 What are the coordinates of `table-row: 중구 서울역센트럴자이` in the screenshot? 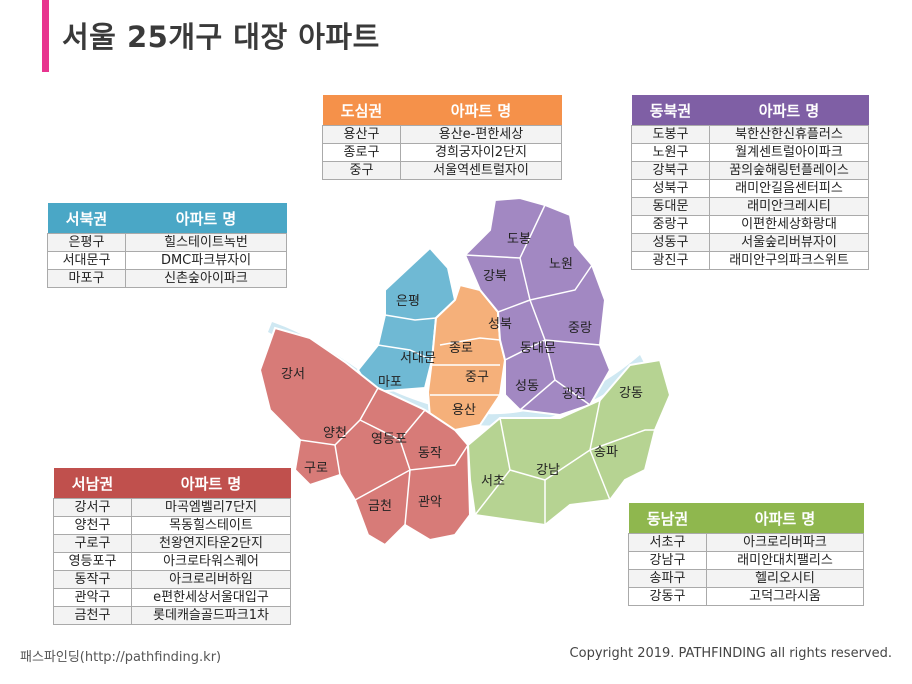 It's located at (442, 170).